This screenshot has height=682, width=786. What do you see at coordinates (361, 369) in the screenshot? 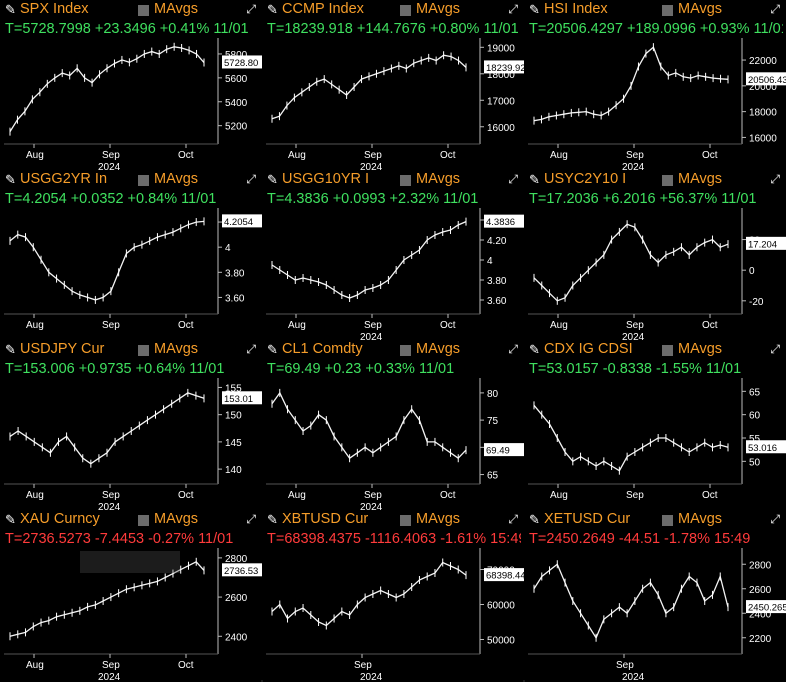
I see `quote-stats: T=69.49 +0.23 +0.33% 11/01` at bounding box center [361, 369].